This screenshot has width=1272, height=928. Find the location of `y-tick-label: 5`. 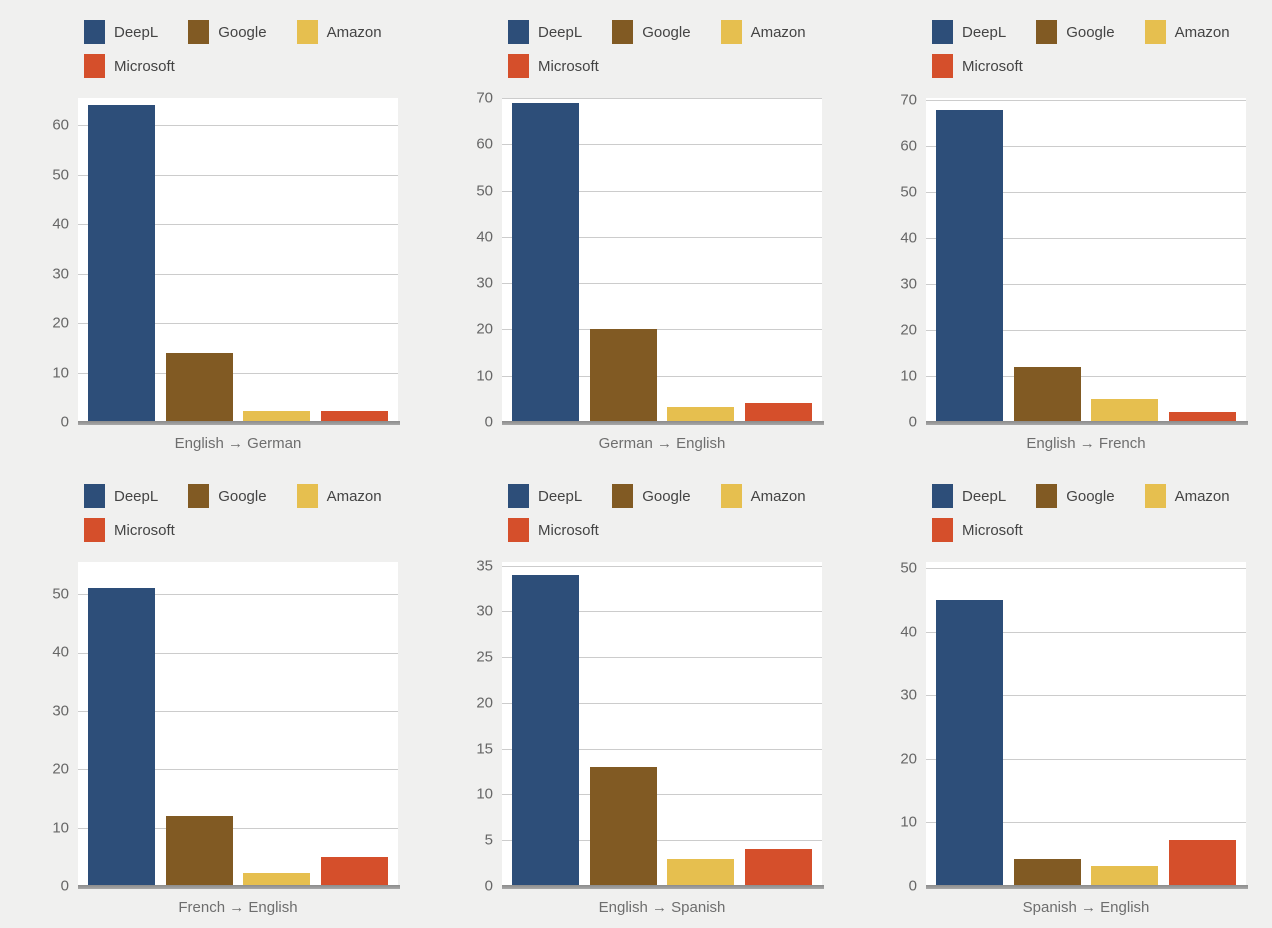

y-tick-label: 5 is located at coordinates (488, 840).